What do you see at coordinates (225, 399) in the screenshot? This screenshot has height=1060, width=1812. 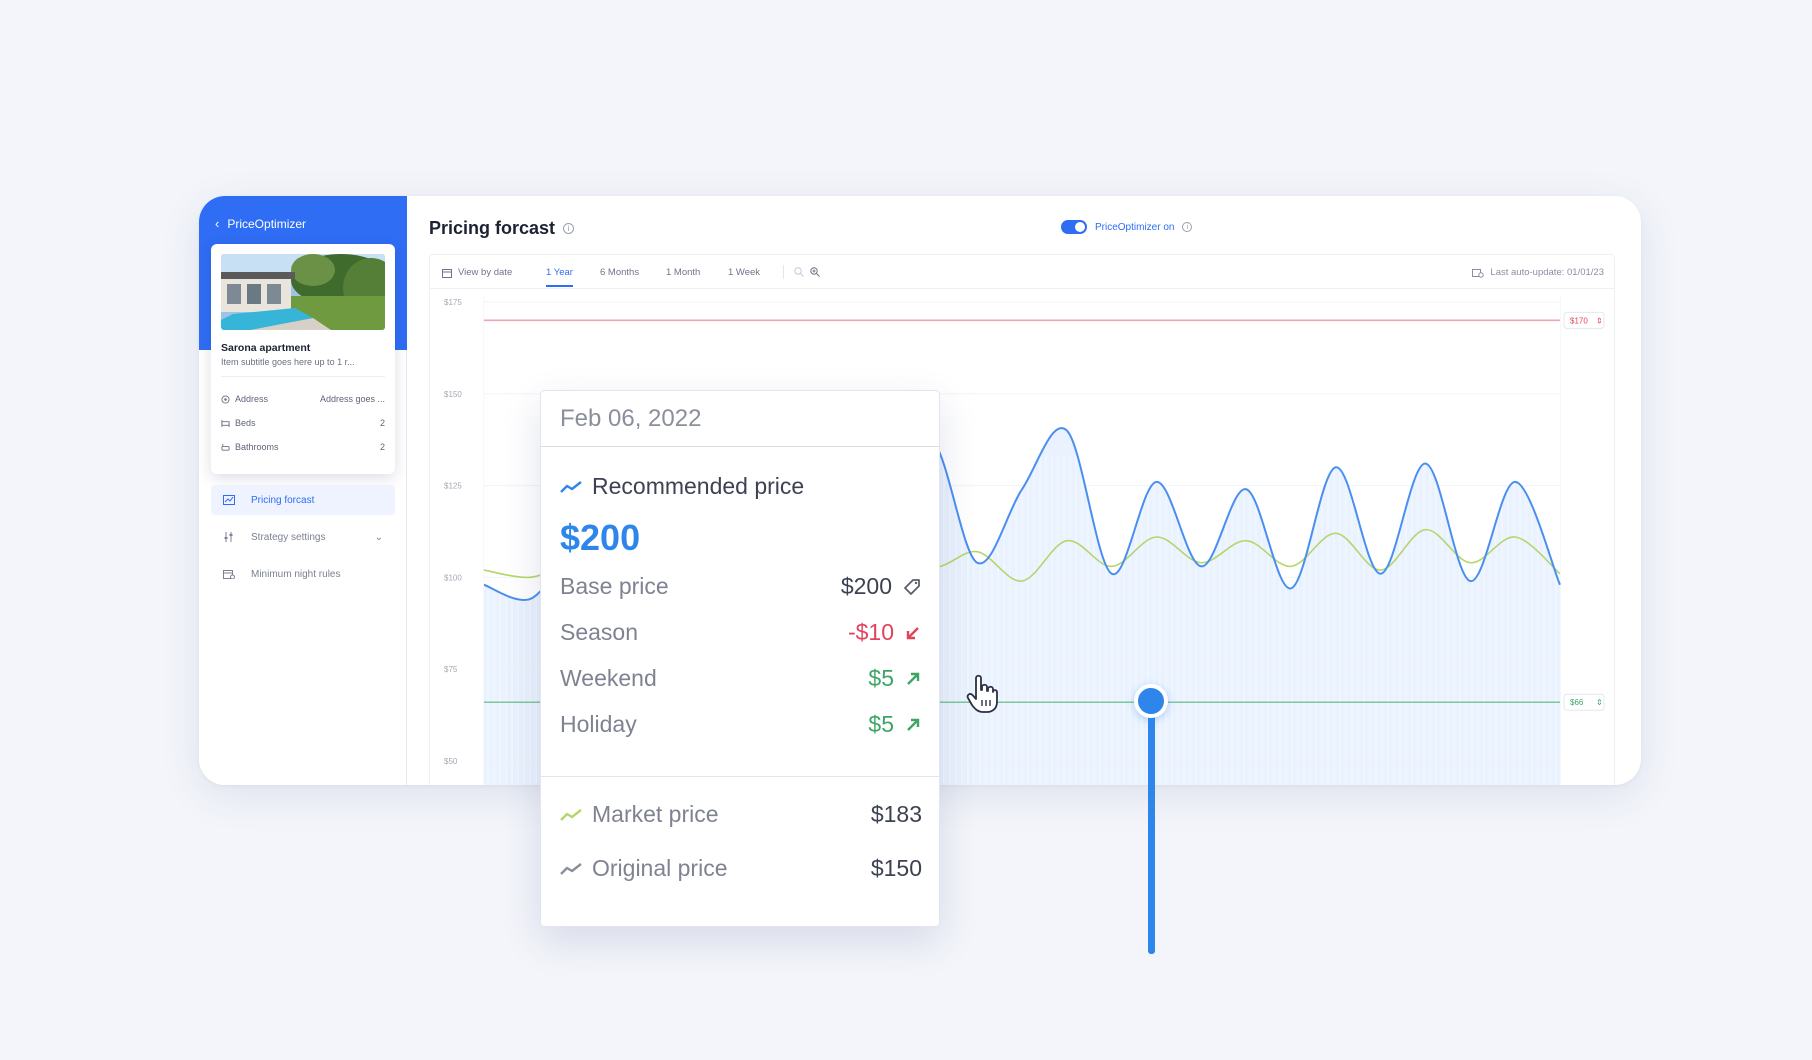 I see `location-icon` at bounding box center [225, 399].